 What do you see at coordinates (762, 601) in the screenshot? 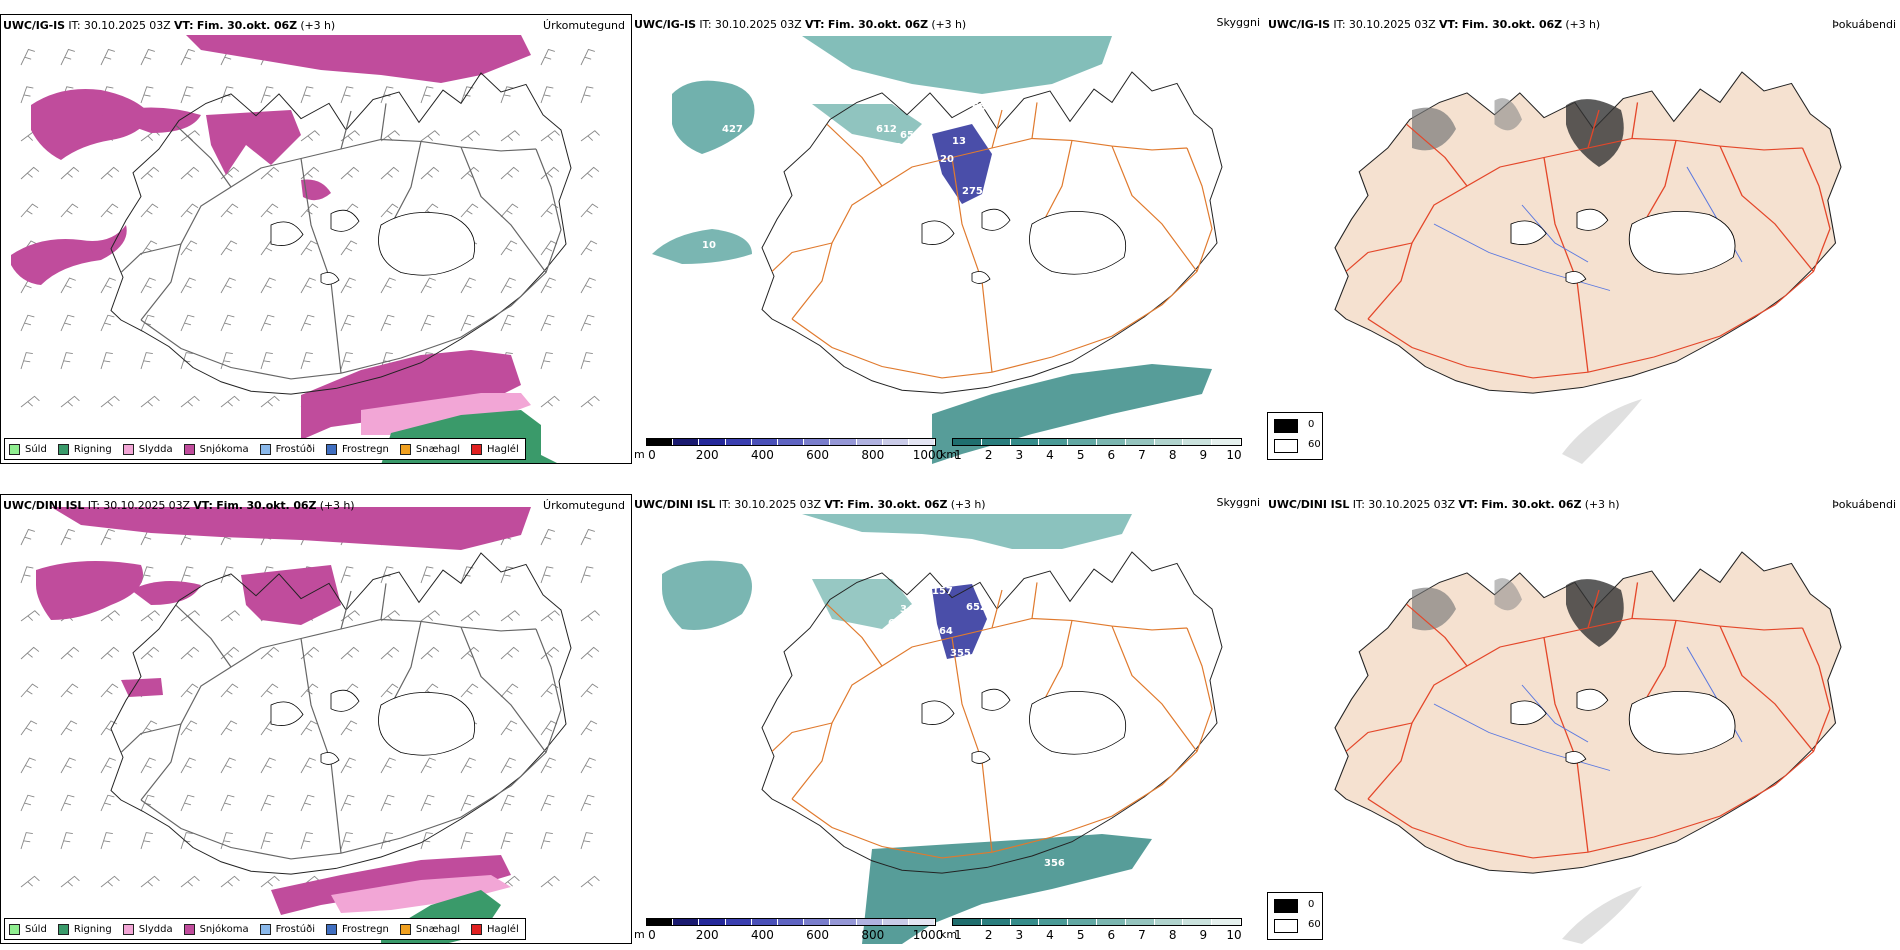
I see `cloud-base-label: 446` at bounding box center [762, 601].